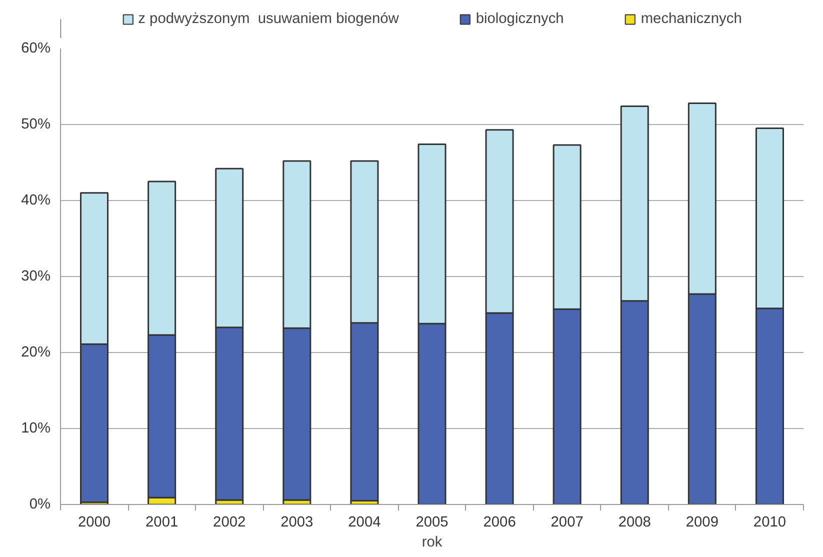 This screenshot has height=557, width=823. Describe the element at coordinates (36, 428) in the screenshot. I see `y-tick-label: 10%` at that location.